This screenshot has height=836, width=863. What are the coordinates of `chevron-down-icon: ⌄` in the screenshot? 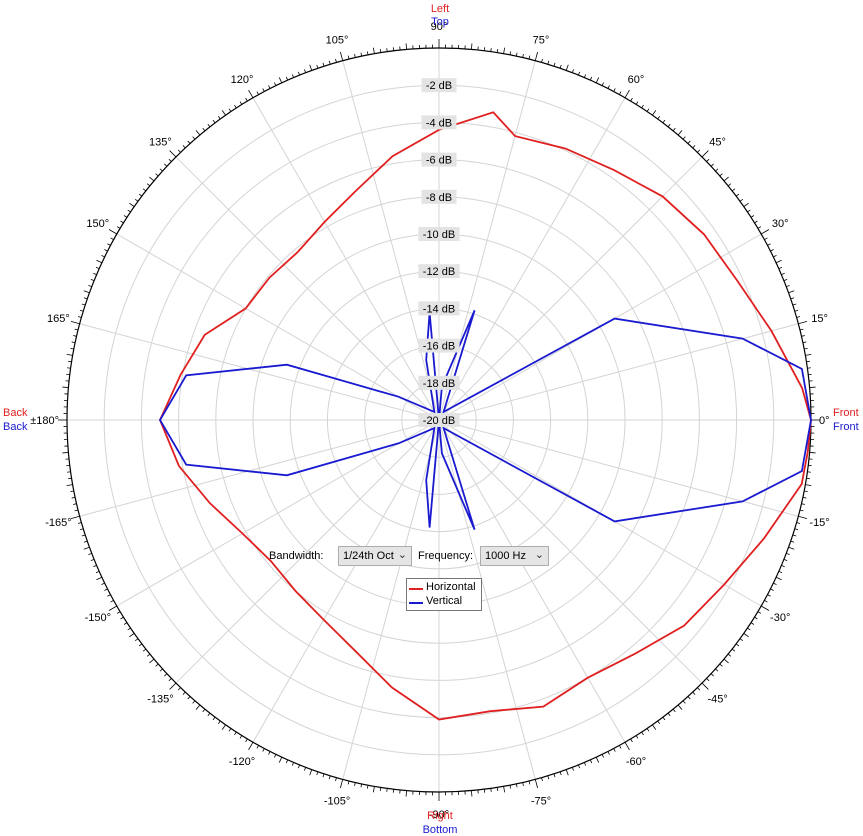 It's located at (539, 555).